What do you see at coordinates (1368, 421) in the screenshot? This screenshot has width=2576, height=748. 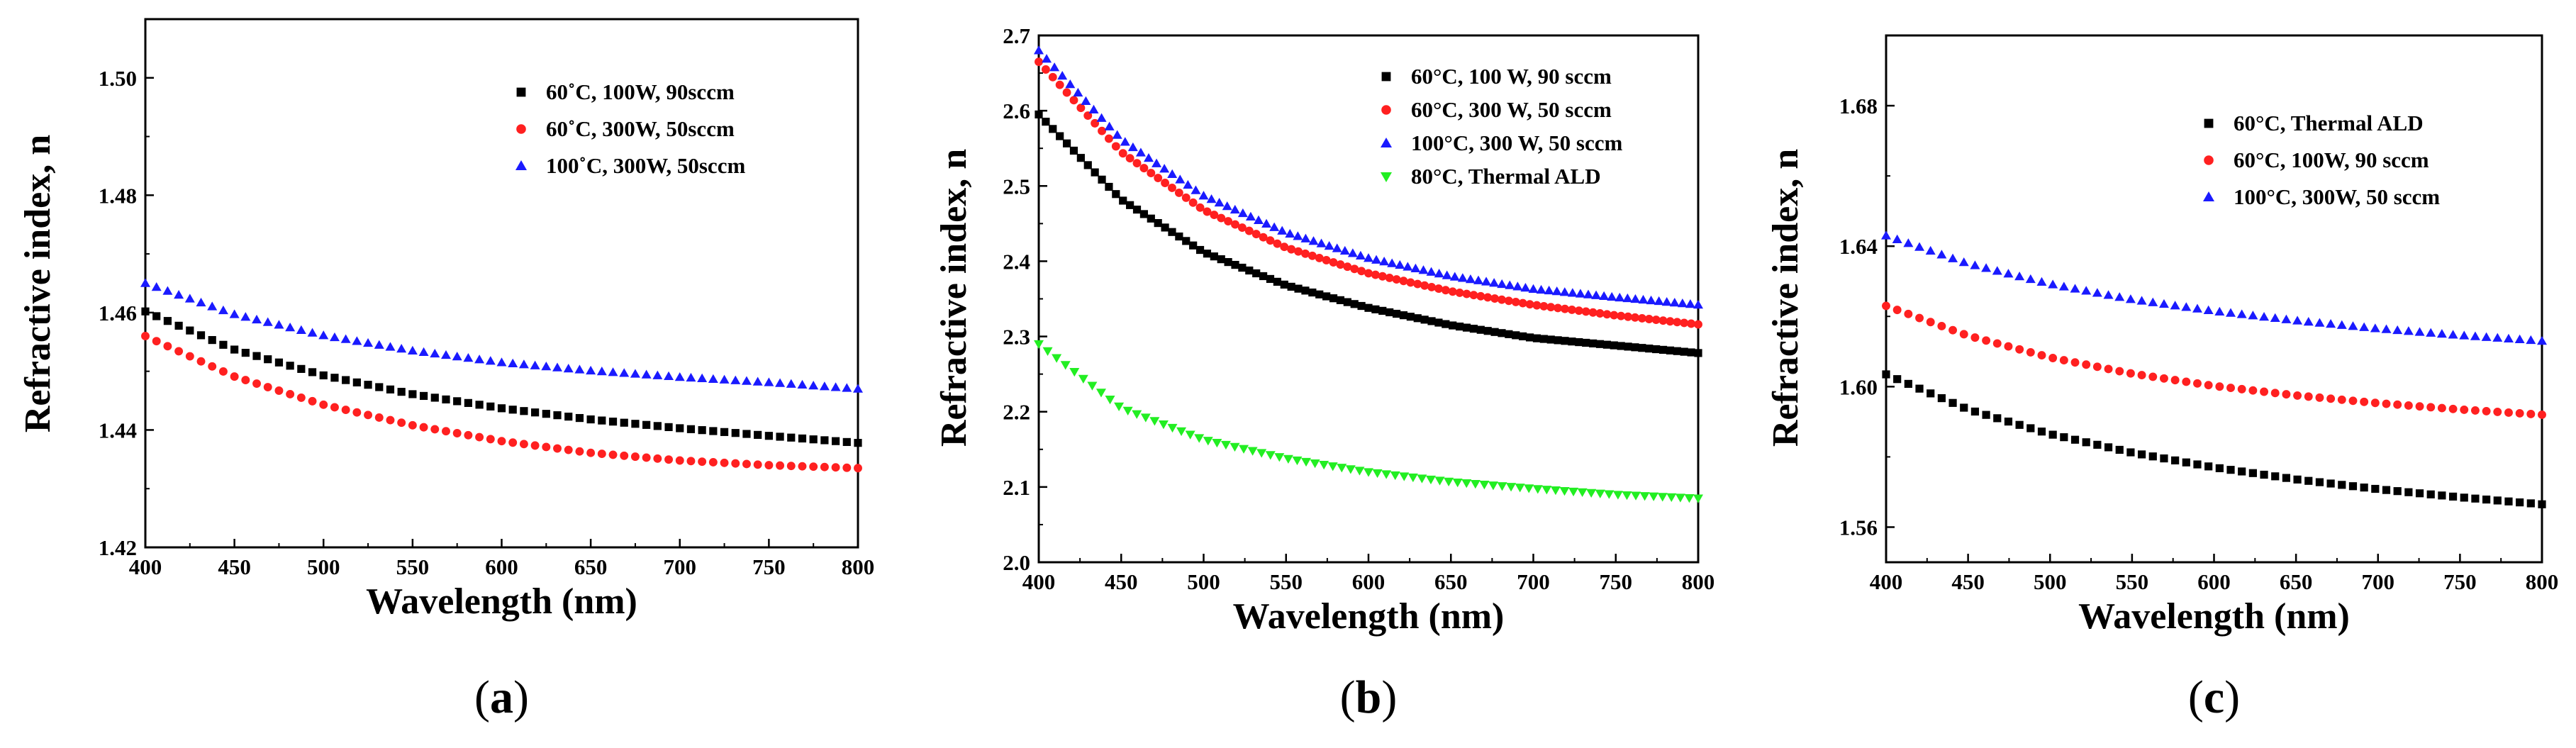 I see `series-triangle-down` at bounding box center [1368, 421].